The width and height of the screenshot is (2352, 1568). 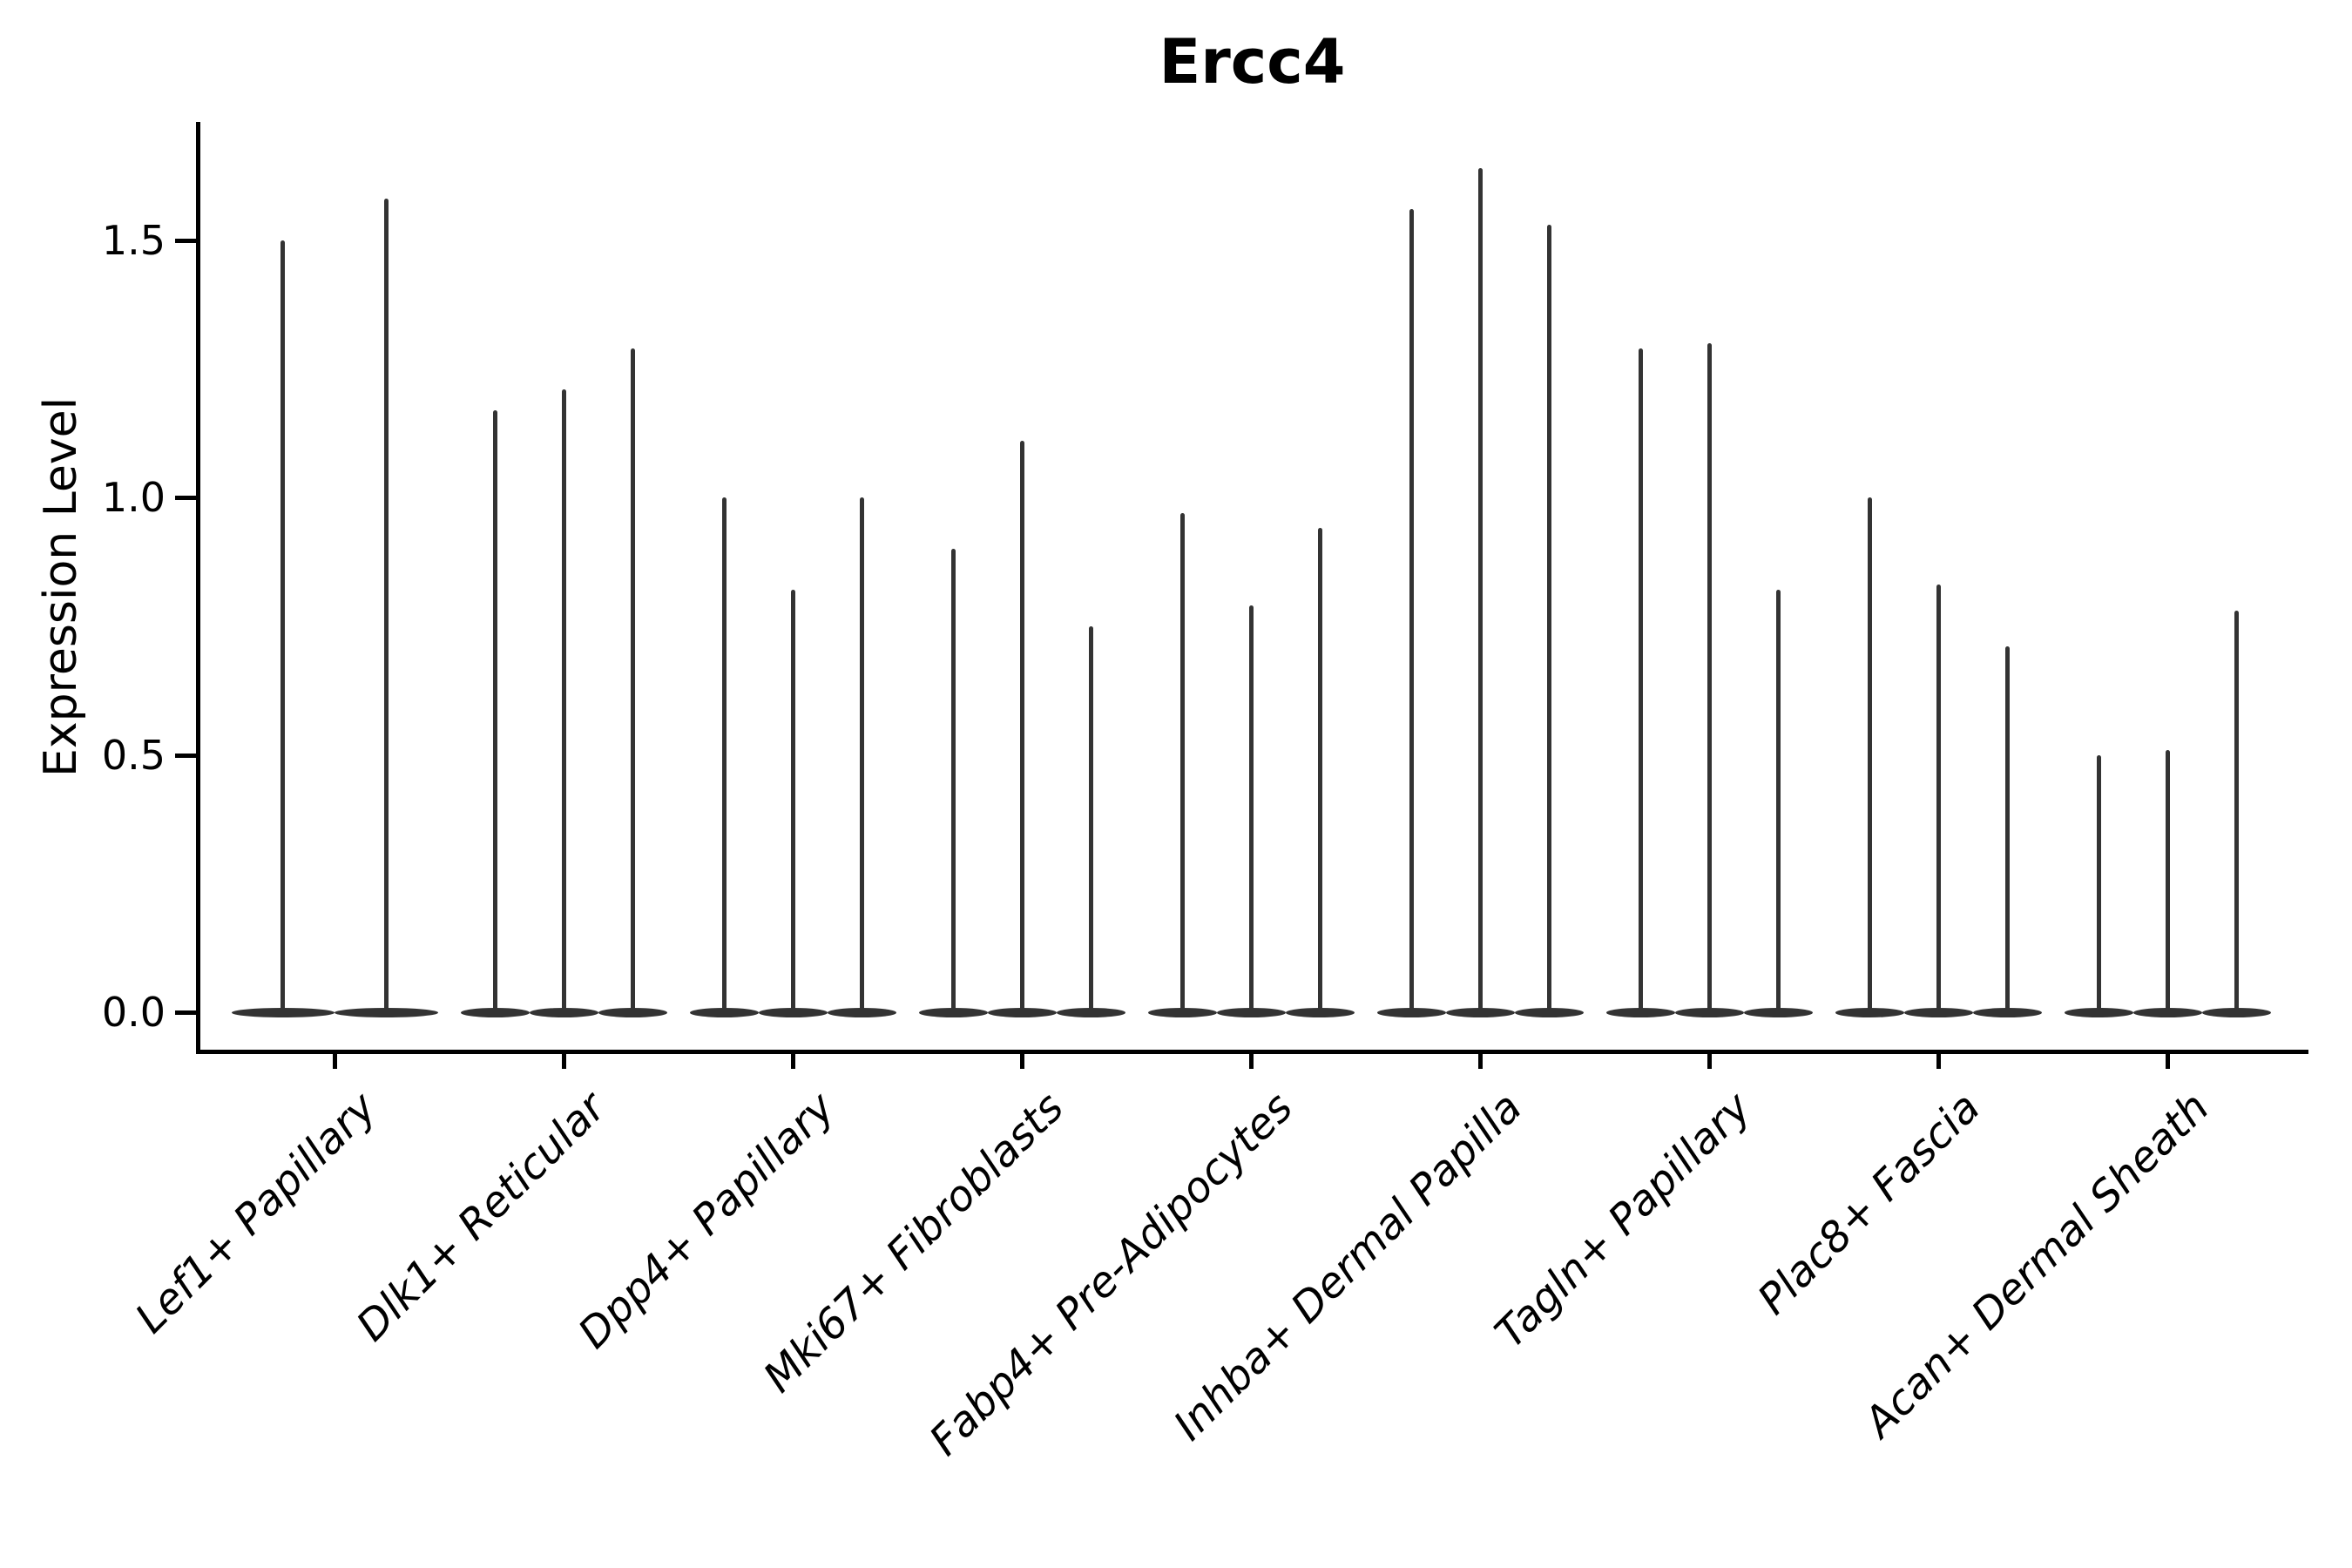 I want to click on y-tick-label: 0.5, so click(x=134, y=755).